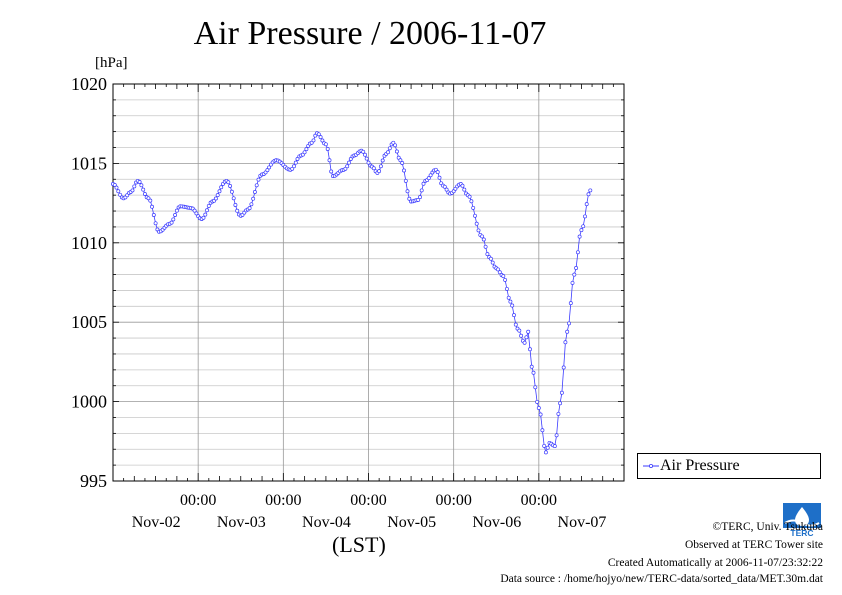 Image resolution: width=842 pixels, height=595 pixels. I want to click on y-axis-unit: [hPa], so click(111, 63).